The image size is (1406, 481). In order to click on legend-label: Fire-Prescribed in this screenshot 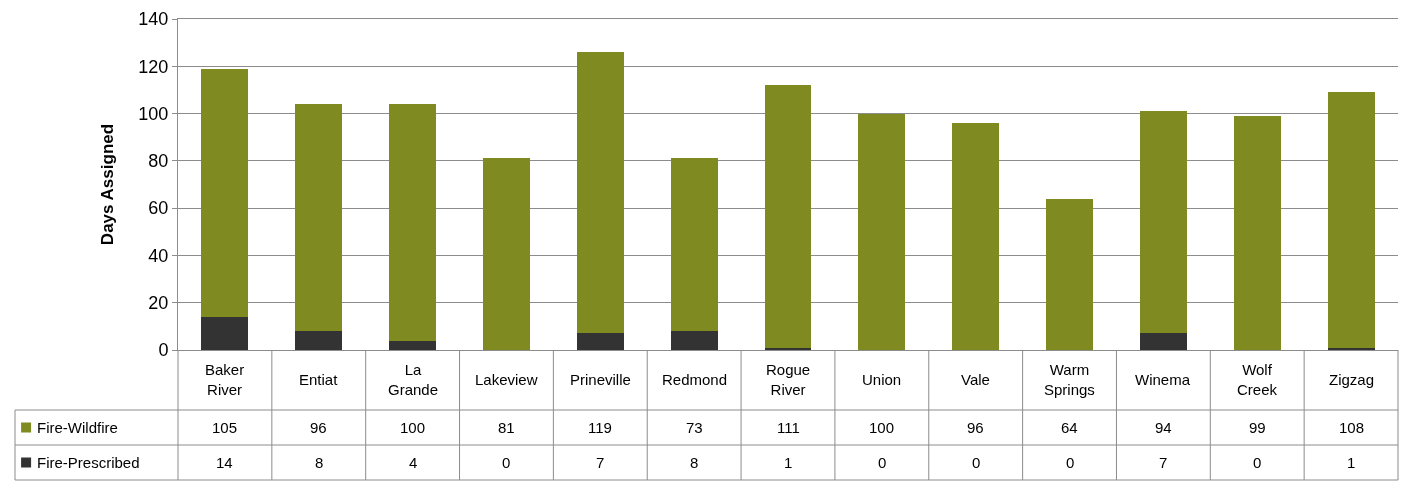, I will do `click(88, 462)`.